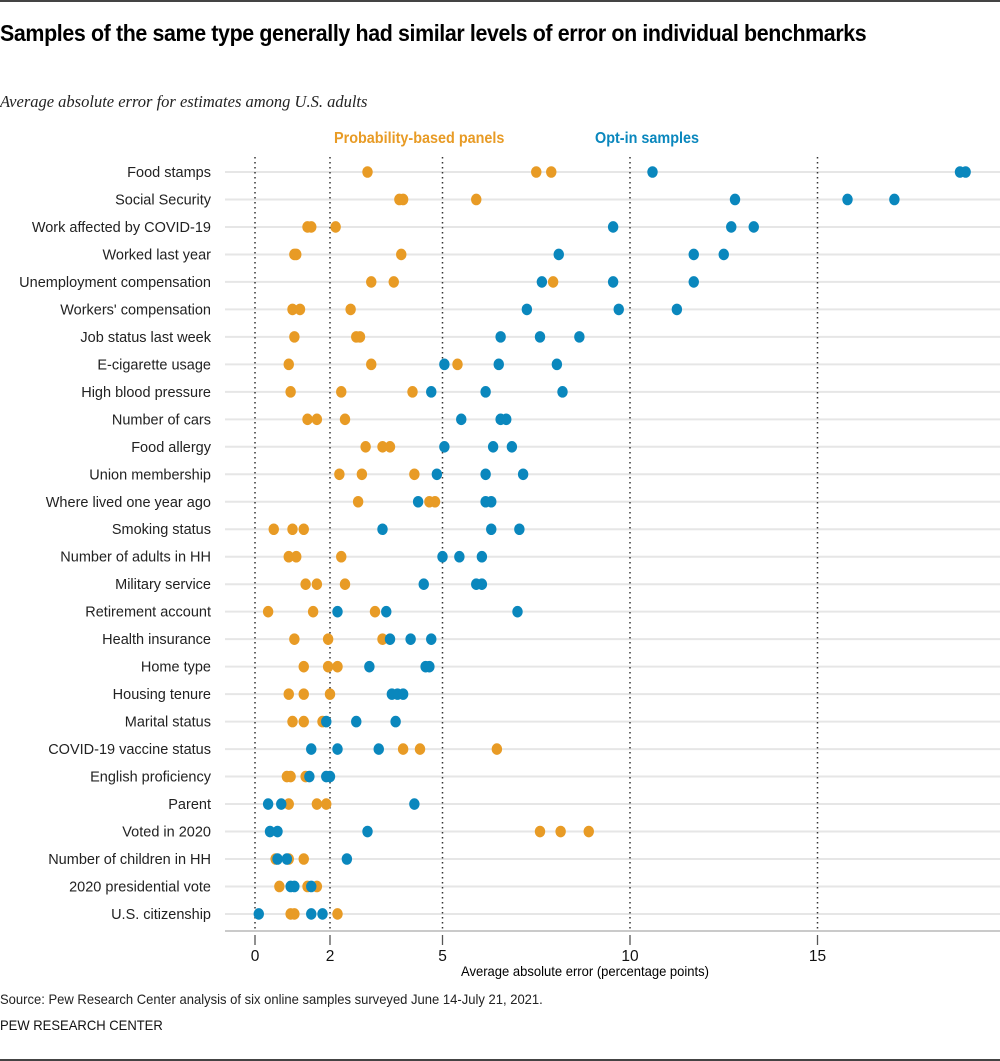 Image resolution: width=1000 pixels, height=1061 pixels. I want to click on dot-probability-based-panels-number-of-children-in-hh, so click(303, 859).